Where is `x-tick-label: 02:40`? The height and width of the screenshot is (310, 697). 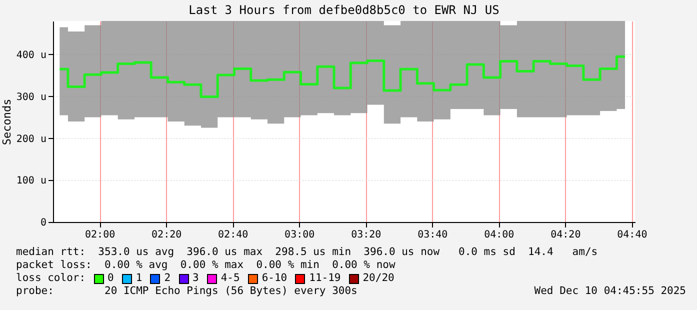
x-tick-label: 02:40 is located at coordinates (233, 235).